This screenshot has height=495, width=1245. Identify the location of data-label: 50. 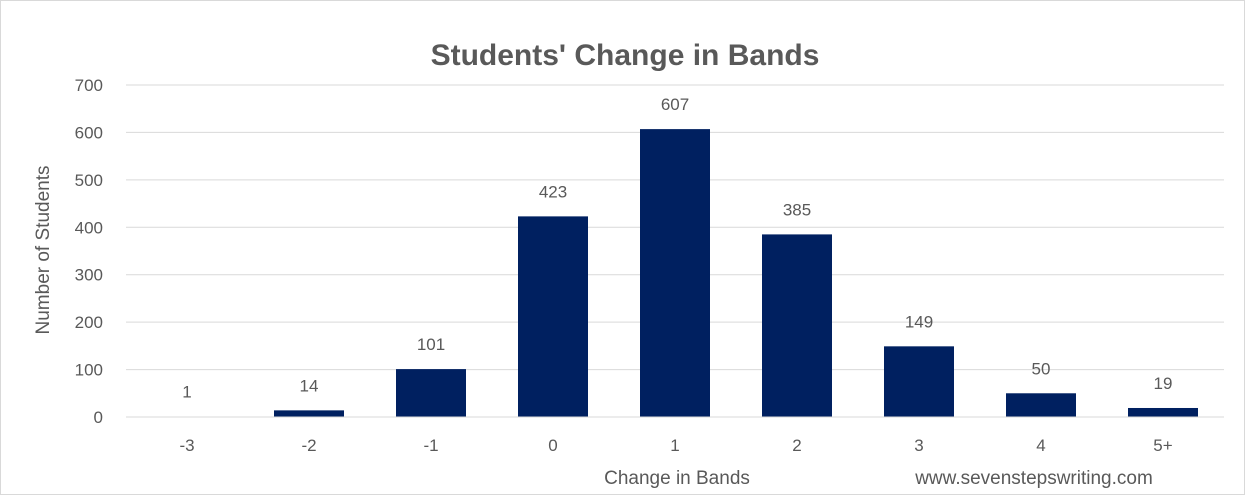
(1041, 368).